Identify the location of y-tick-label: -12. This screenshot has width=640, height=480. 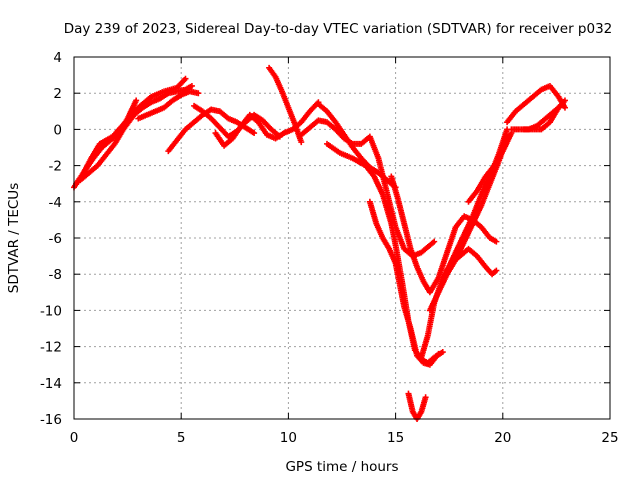
(51, 348).